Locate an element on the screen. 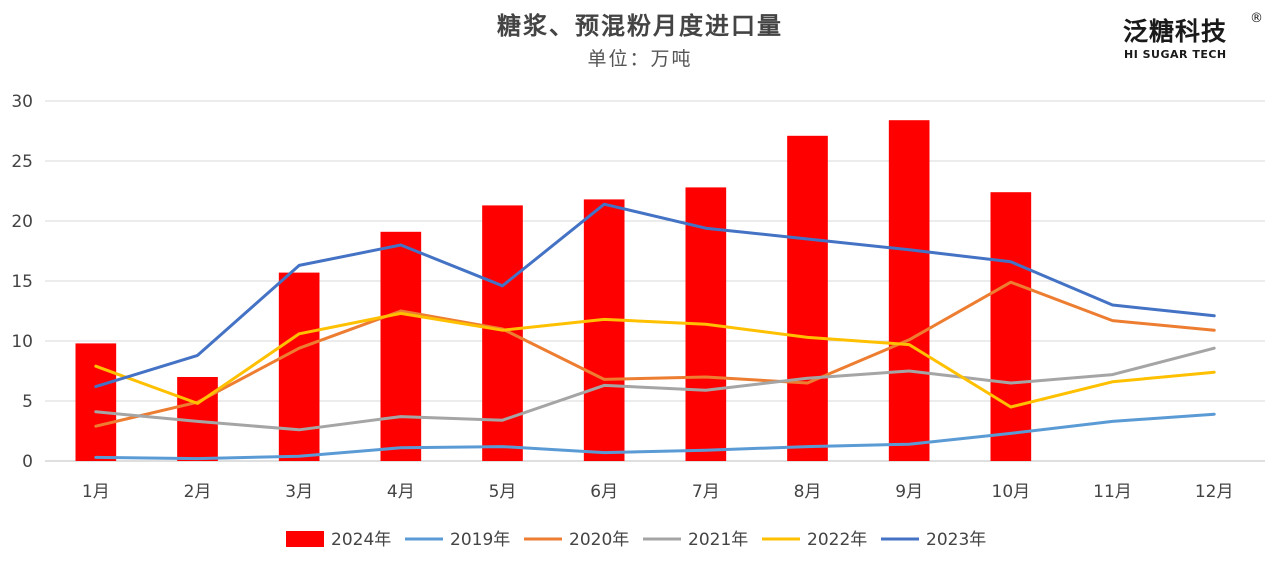 This screenshot has height=569, width=1280. logo: 泛糖科技 ® HI SUGAR TECH is located at coordinates (1193, 36).